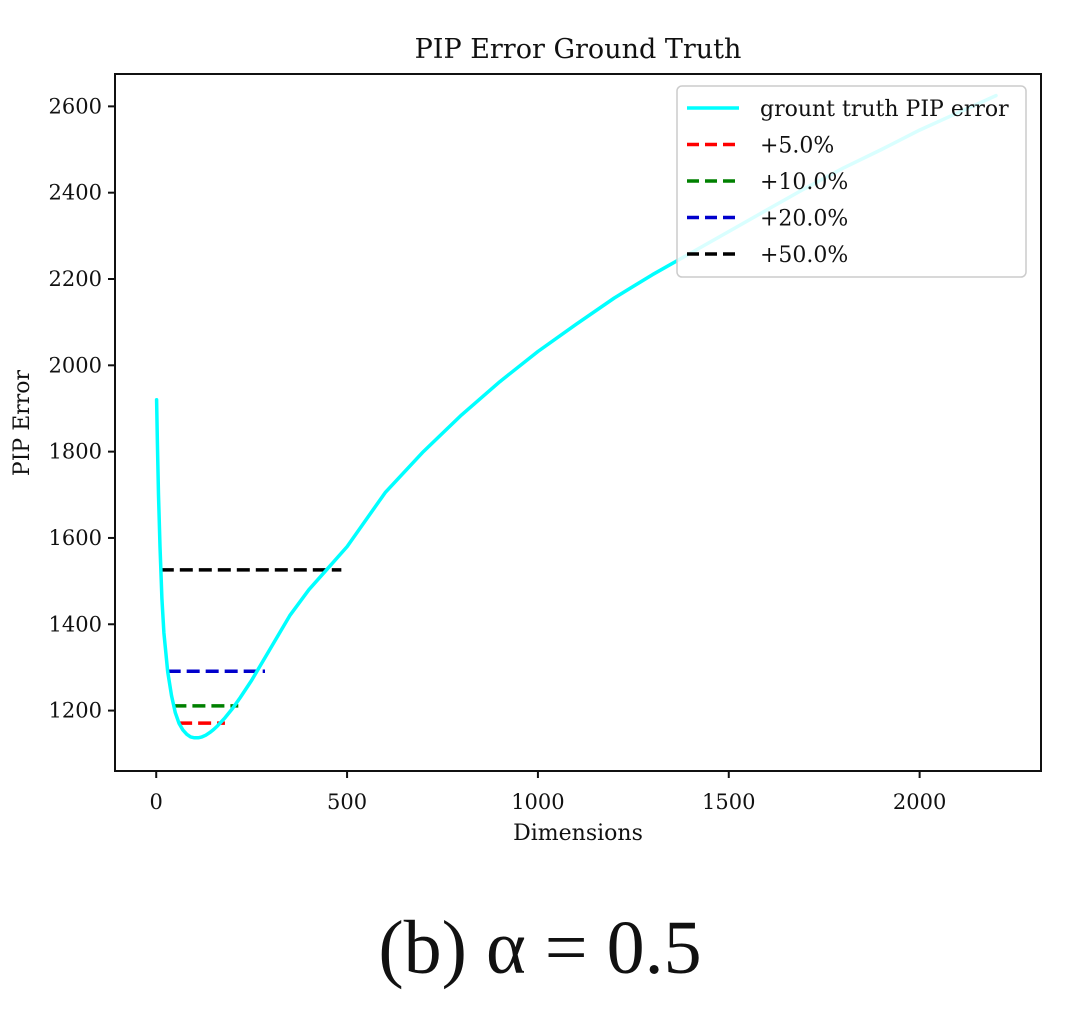 The width and height of the screenshot is (1080, 1028). I want to click on y-tick-label: 2600, so click(75, 106).